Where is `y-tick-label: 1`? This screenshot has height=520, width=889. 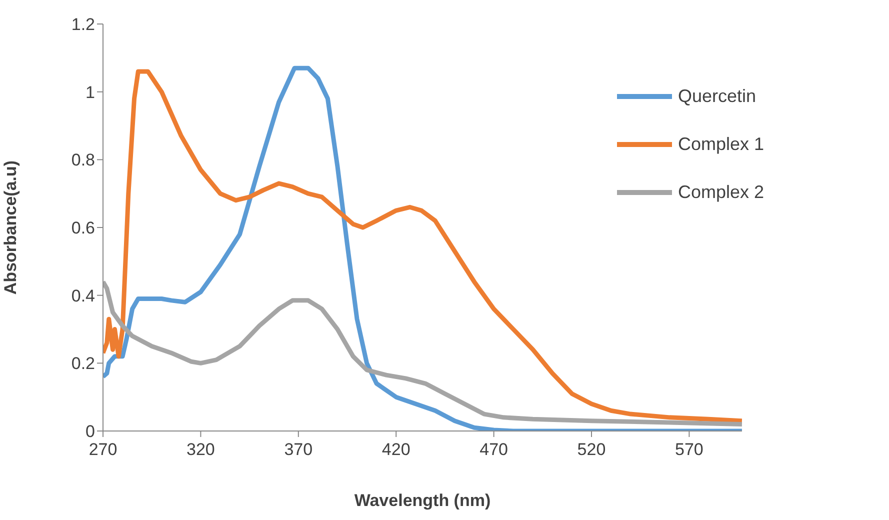 y-tick-label: 1 is located at coordinates (90, 92).